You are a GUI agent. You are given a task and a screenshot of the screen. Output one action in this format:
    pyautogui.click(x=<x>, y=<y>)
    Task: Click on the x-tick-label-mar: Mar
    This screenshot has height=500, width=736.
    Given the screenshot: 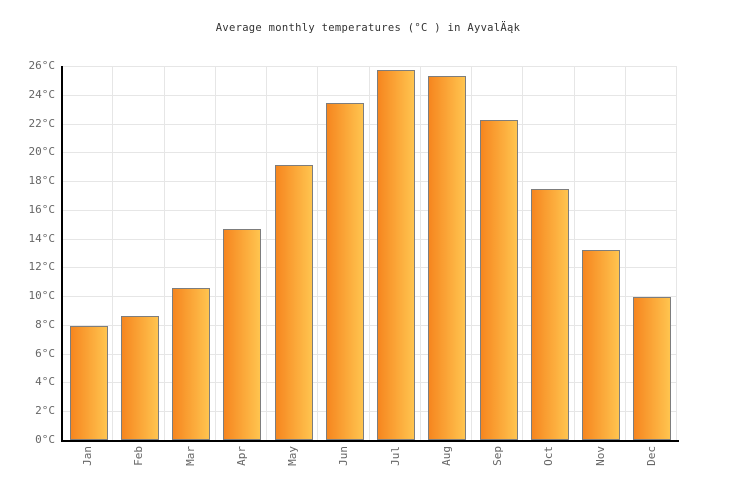 What is the action you would take?
    pyautogui.click(x=190, y=468)
    